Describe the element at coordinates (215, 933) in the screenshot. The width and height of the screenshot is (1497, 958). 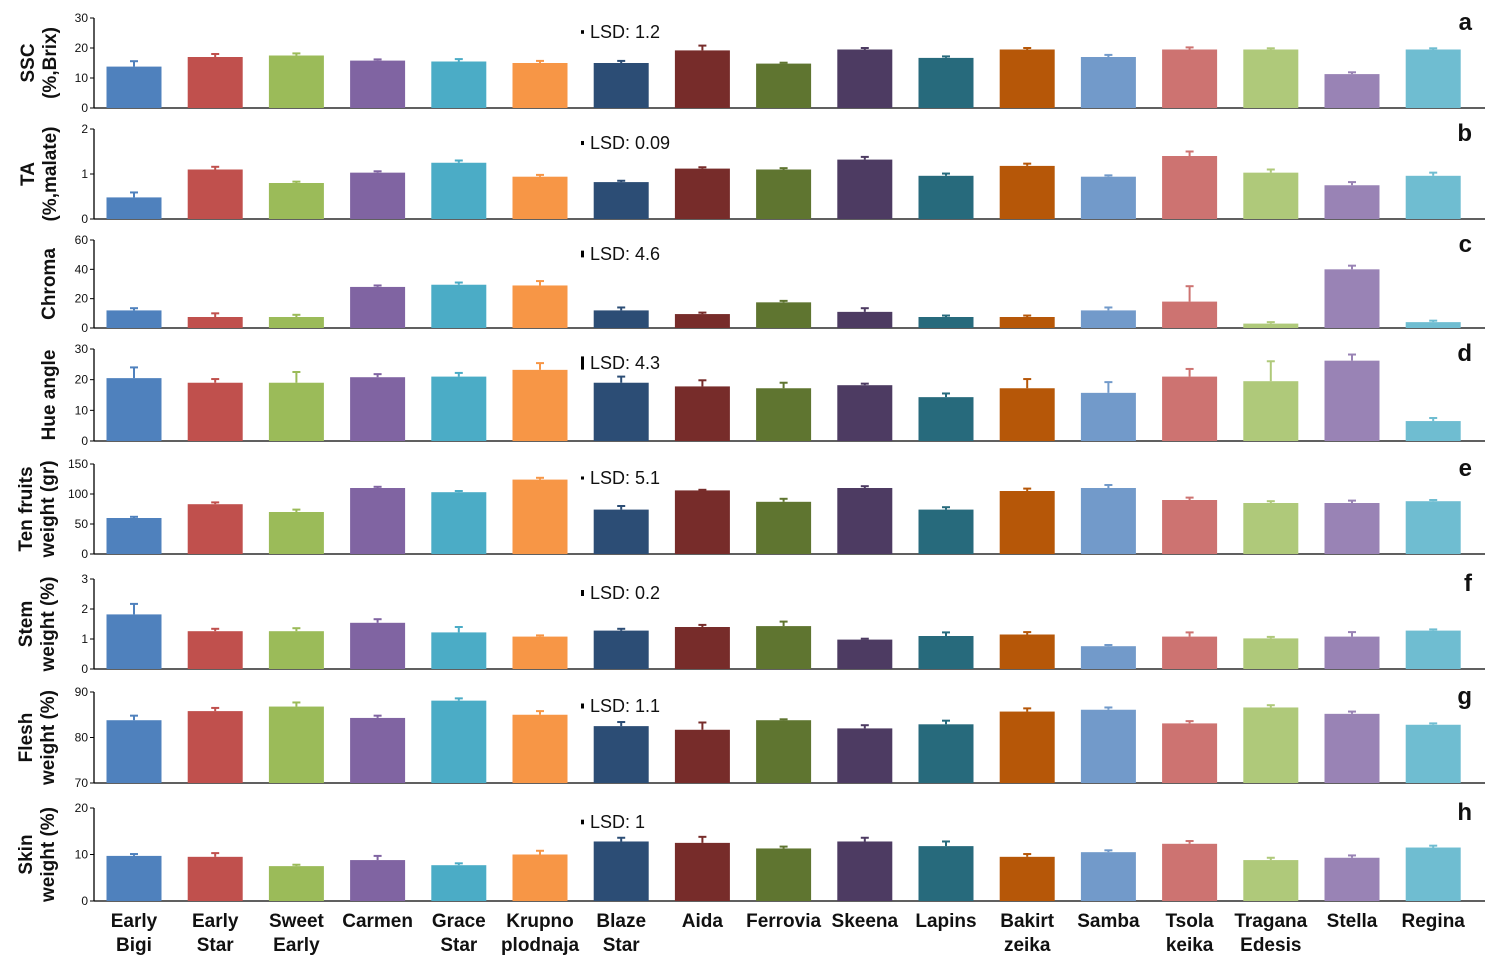
I see `x-category-label: Early Star` at that location.